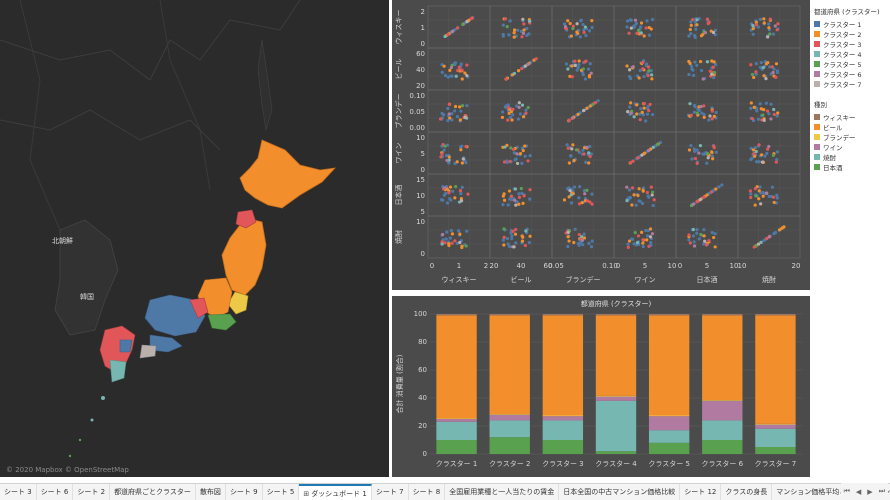 This screenshot has width=890, height=500. Describe the element at coordinates (18, 492) in the screenshot. I see `sheet-tab: シート 3` at that location.